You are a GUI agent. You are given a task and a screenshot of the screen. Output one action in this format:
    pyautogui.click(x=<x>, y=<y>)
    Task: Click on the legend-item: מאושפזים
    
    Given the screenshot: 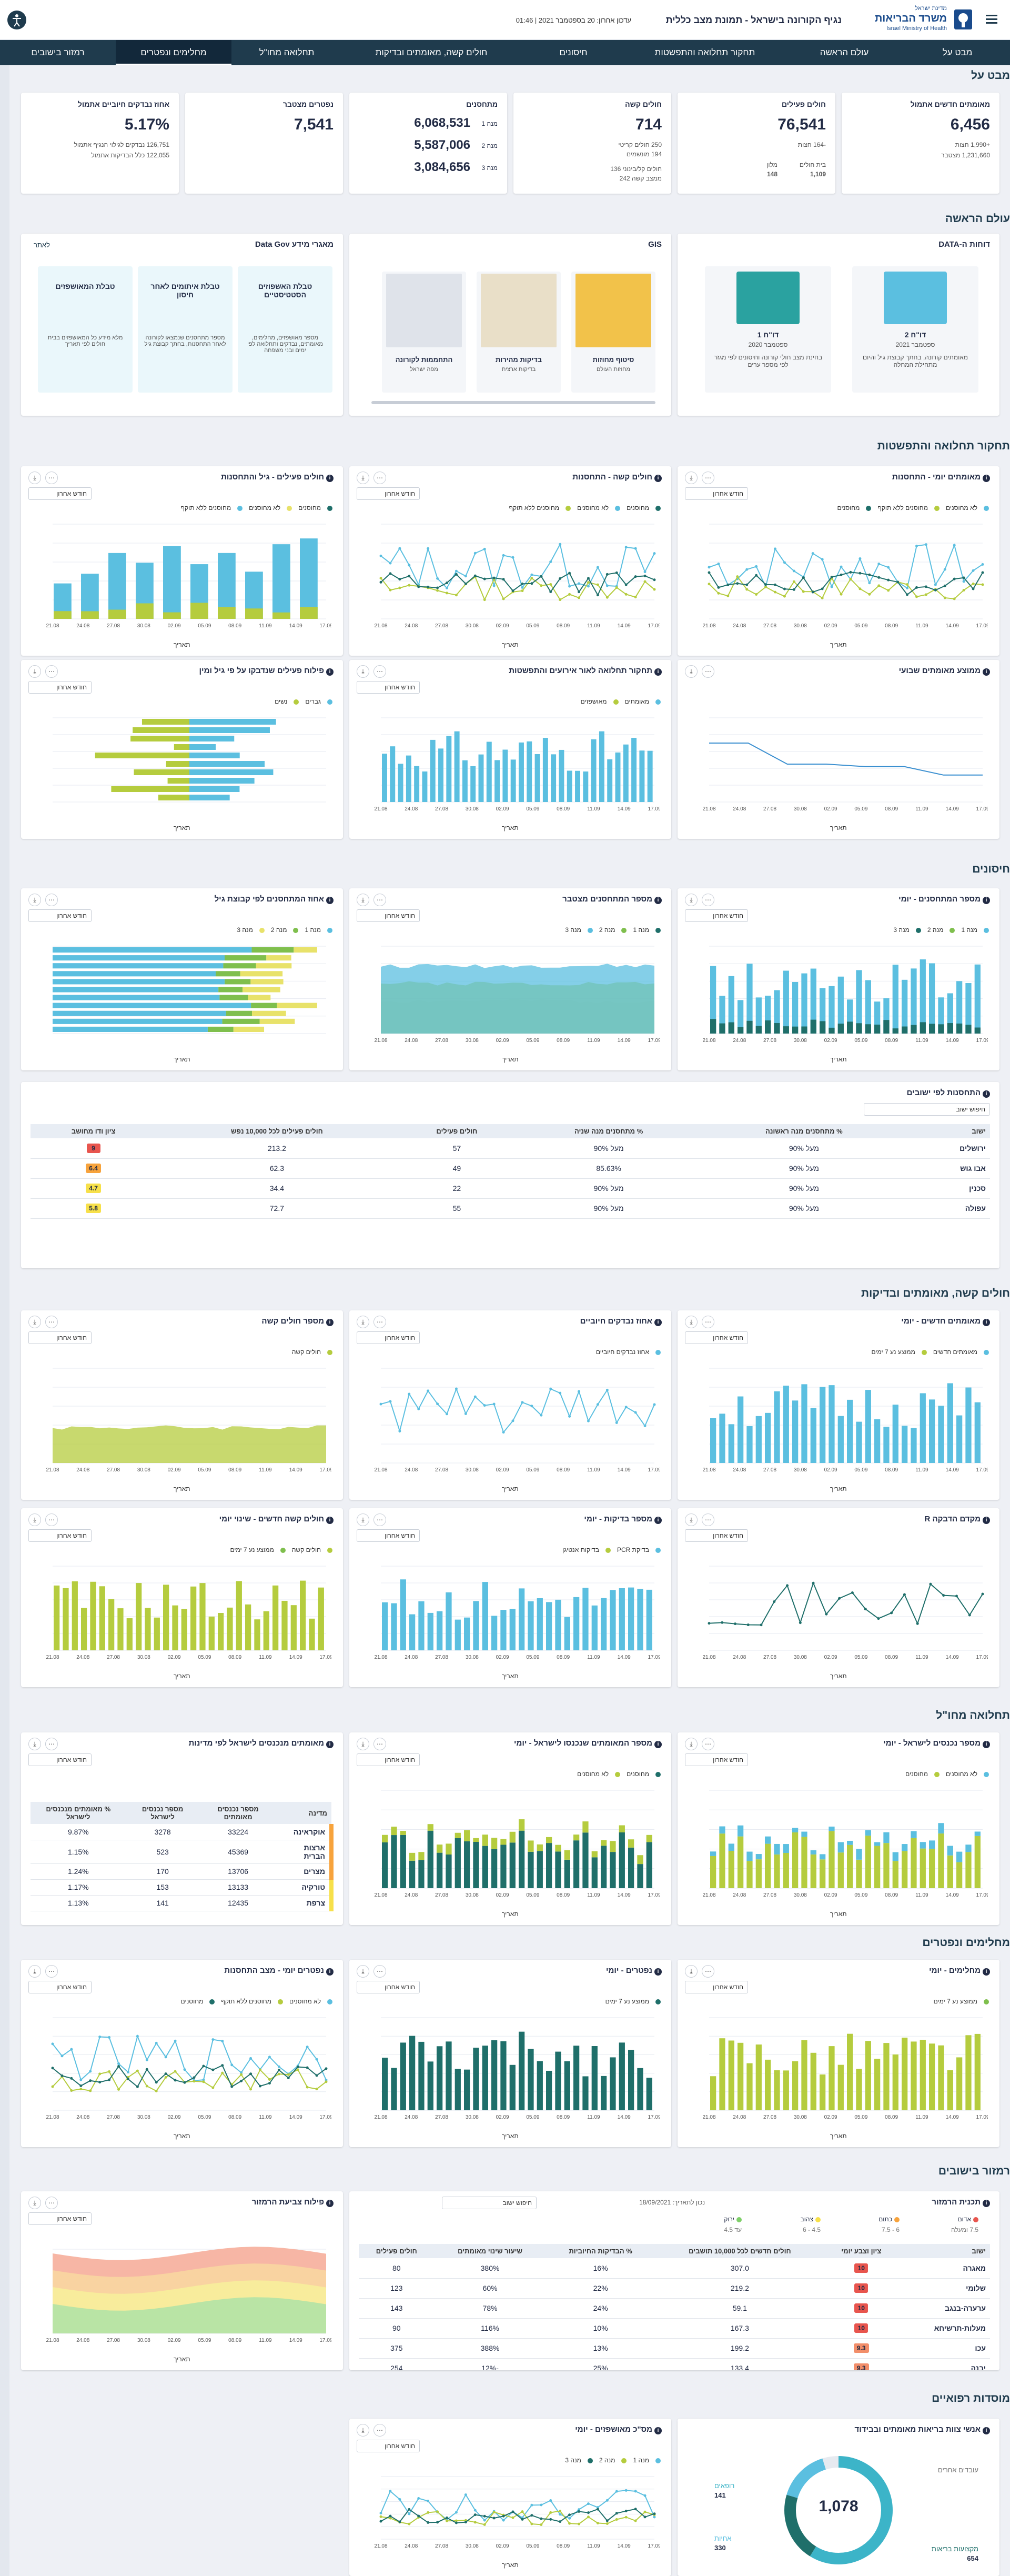 What is the action you would take?
    pyautogui.click(x=600, y=702)
    